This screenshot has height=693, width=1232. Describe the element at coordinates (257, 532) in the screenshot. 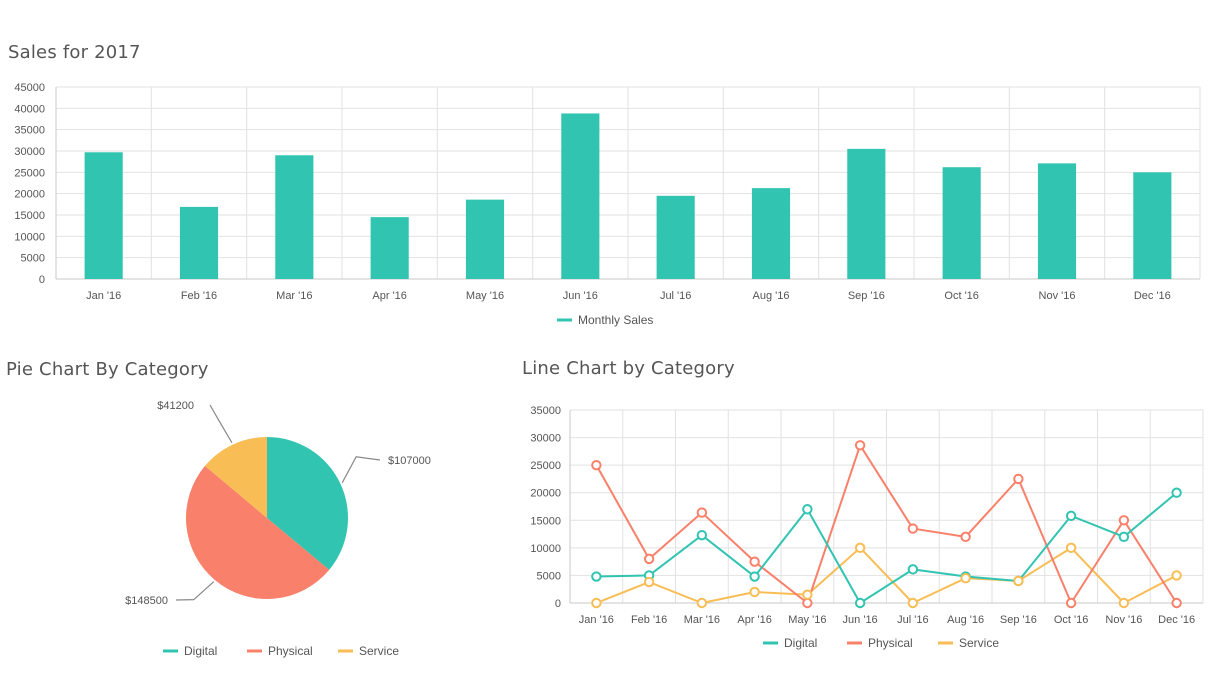

I see `pie-slice-physical` at that location.